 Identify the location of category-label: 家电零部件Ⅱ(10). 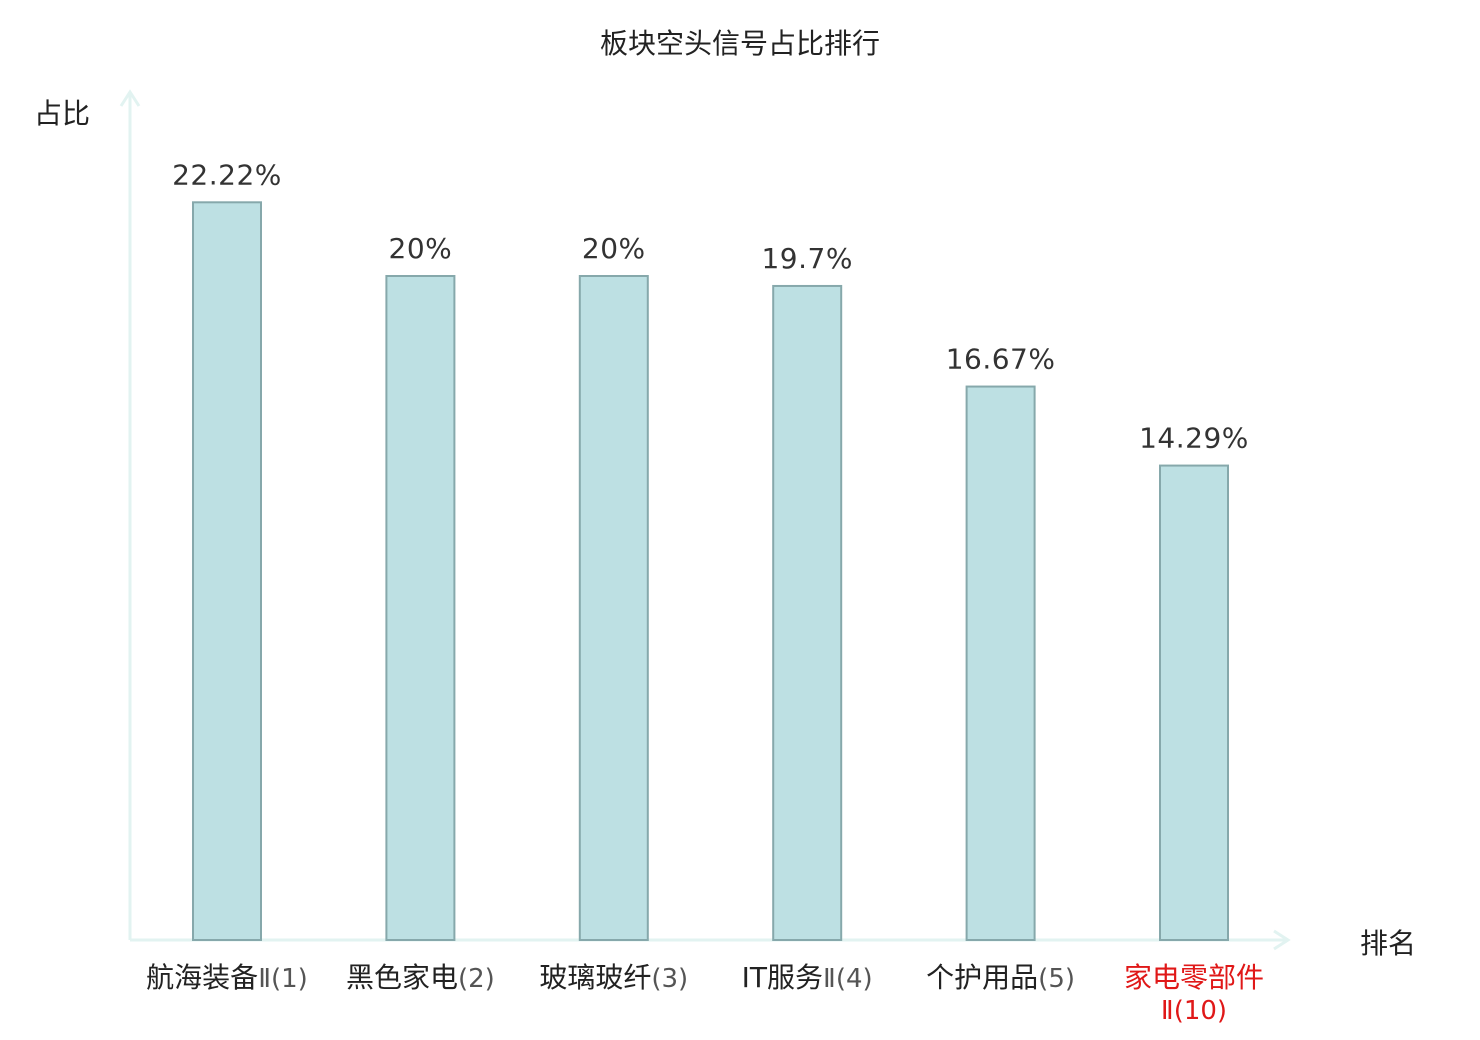
(1194, 994).